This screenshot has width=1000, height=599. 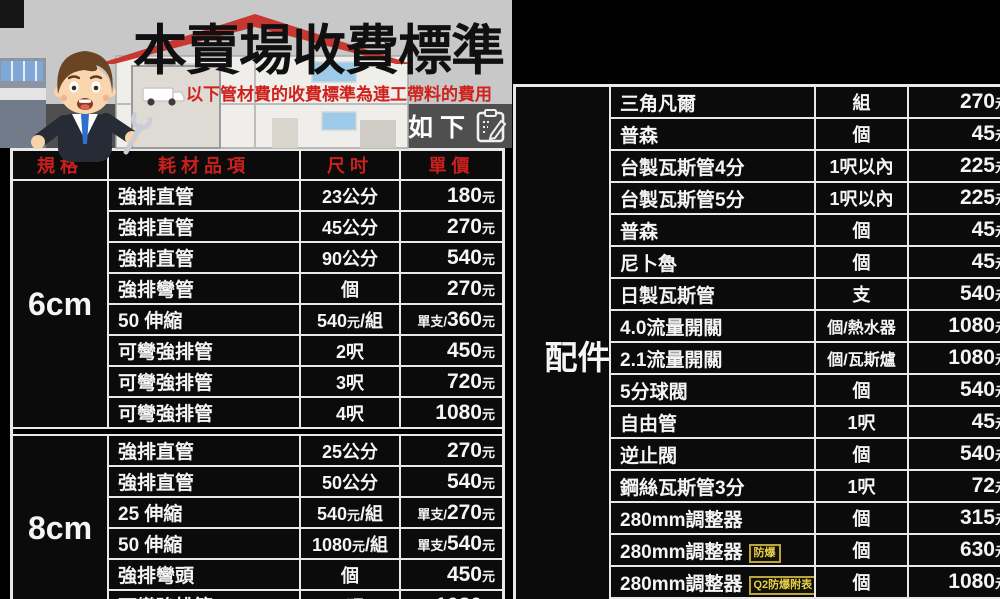 What do you see at coordinates (350, 350) in the screenshot?
I see `size-cell: 2呎` at bounding box center [350, 350].